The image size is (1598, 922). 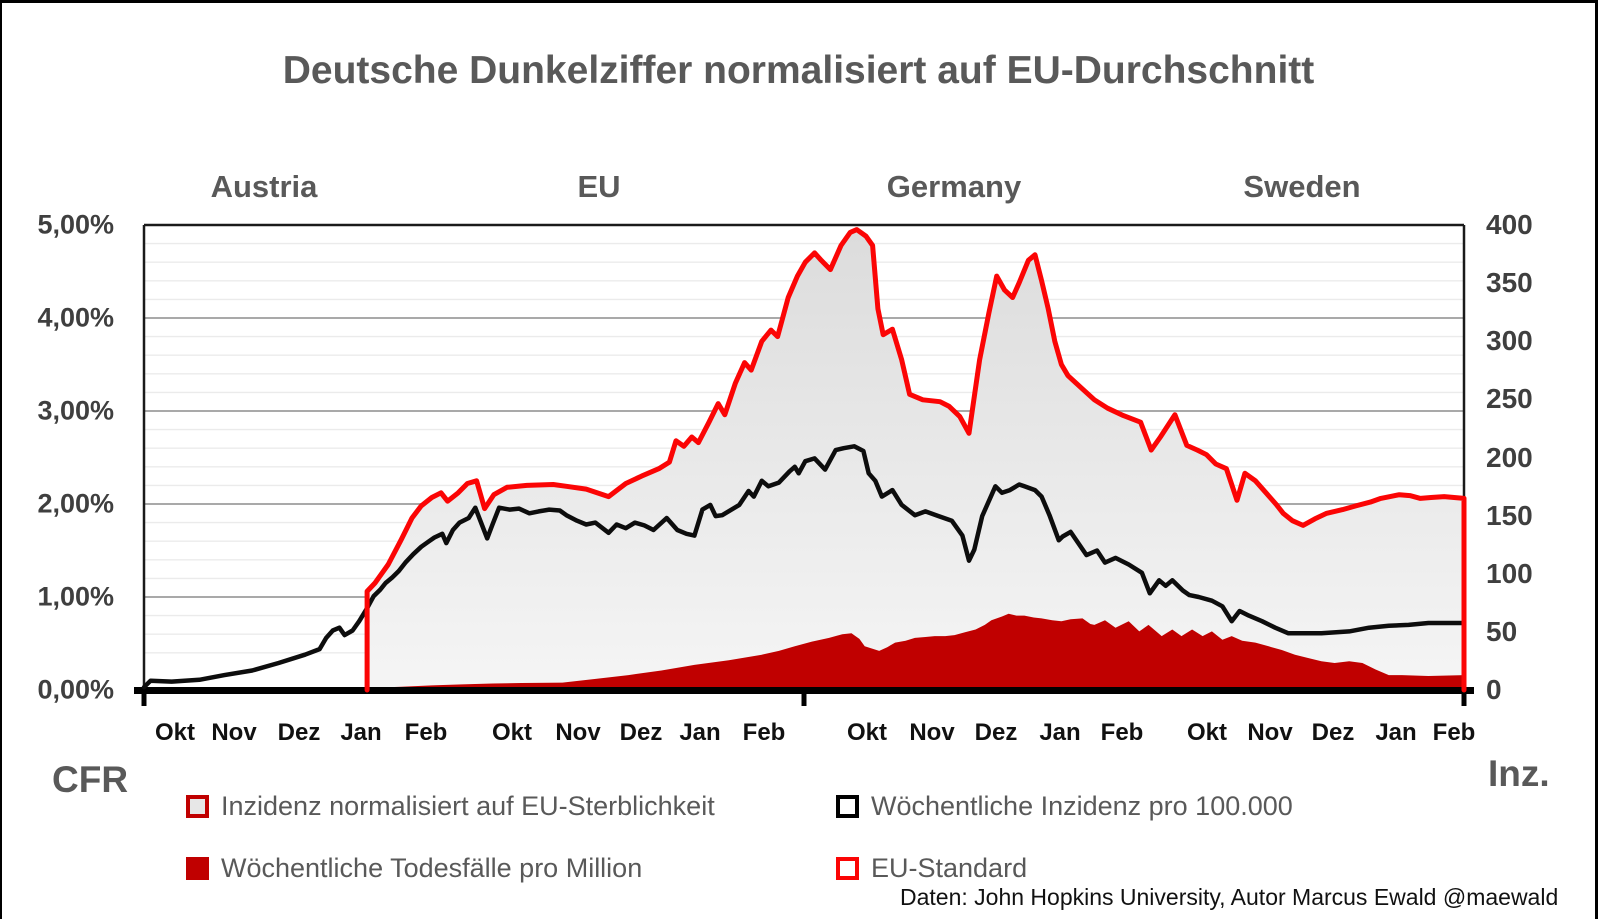 What do you see at coordinates (1509, 224) in the screenshot?
I see `right-axis-tick: 400` at bounding box center [1509, 224].